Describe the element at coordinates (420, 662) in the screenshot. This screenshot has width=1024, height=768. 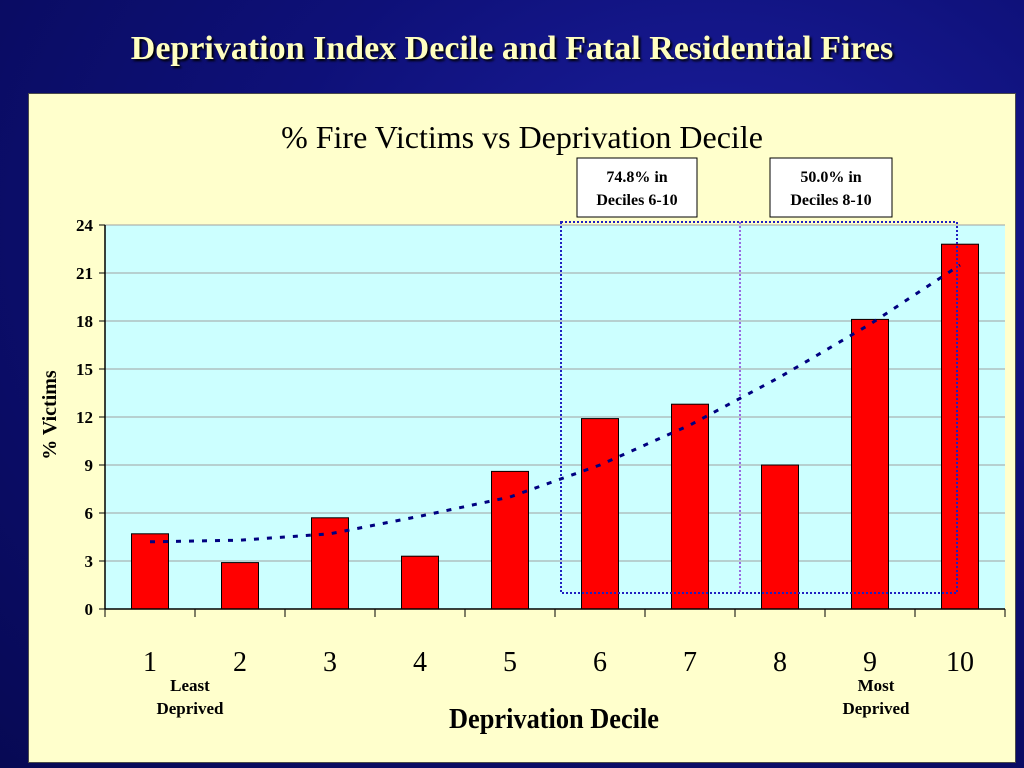
I see `x-tick-label: 4` at that location.